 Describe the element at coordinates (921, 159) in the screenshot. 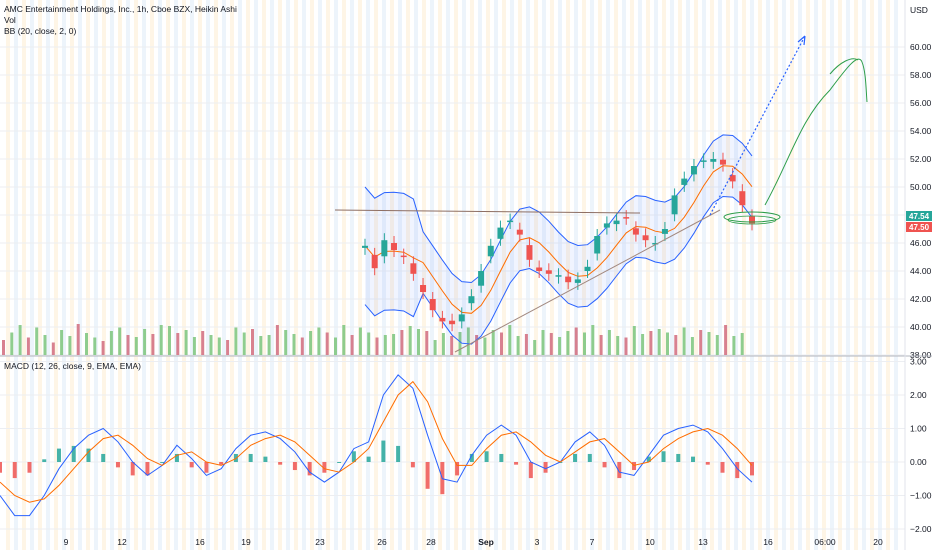

I see `price-tick-label: 52.00` at that location.